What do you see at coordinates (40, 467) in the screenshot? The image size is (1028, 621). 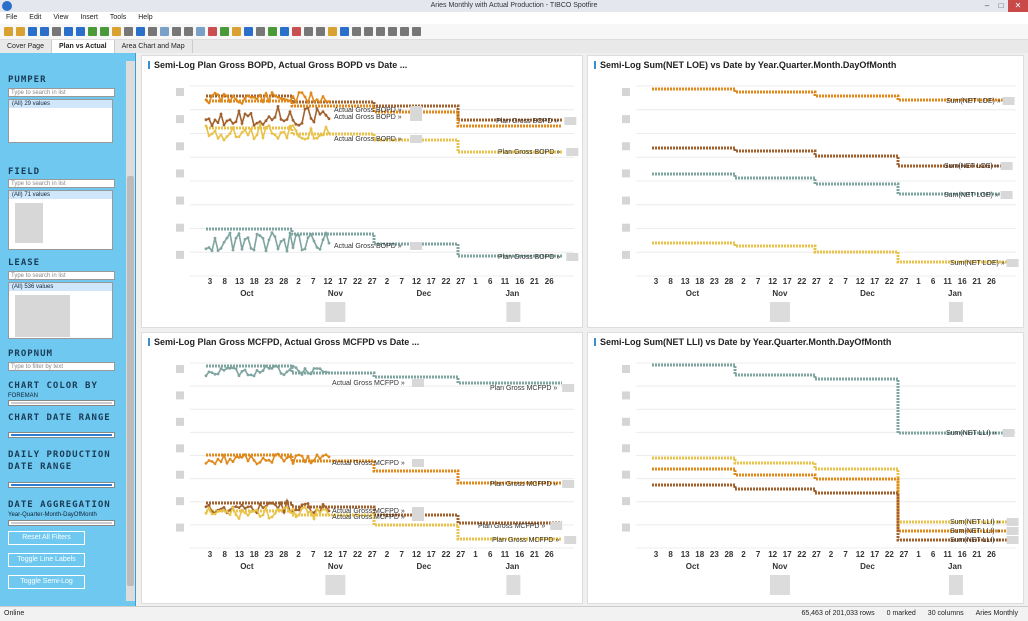 I see `daily-production-label-2: DATE RANGE` at bounding box center [40, 467].